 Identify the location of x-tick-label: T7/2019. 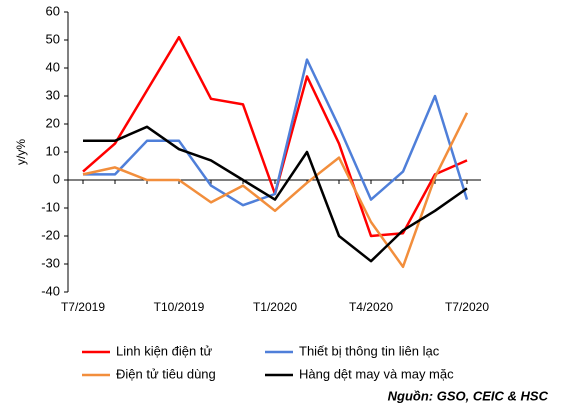
(83, 307).